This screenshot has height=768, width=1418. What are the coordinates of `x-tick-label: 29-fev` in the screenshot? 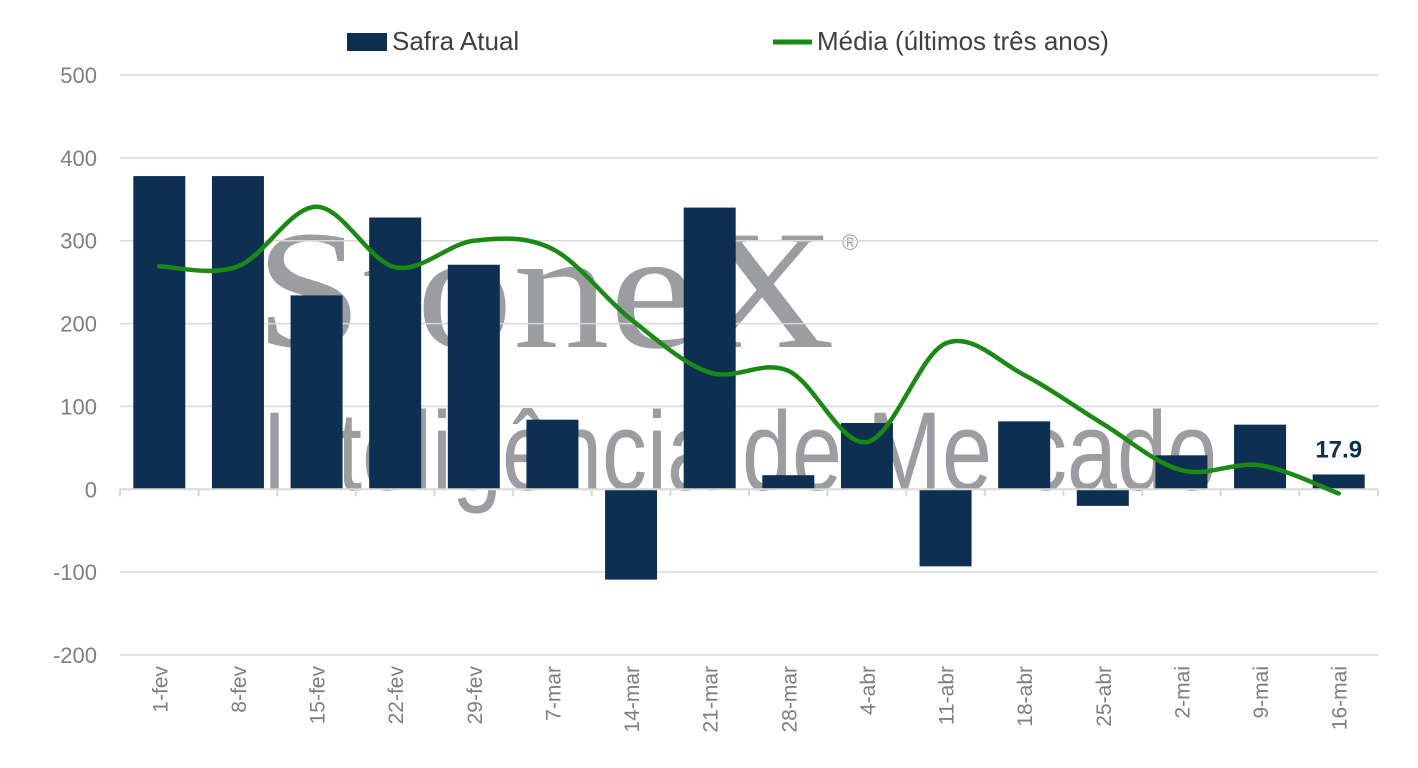 It's located at (475, 695).